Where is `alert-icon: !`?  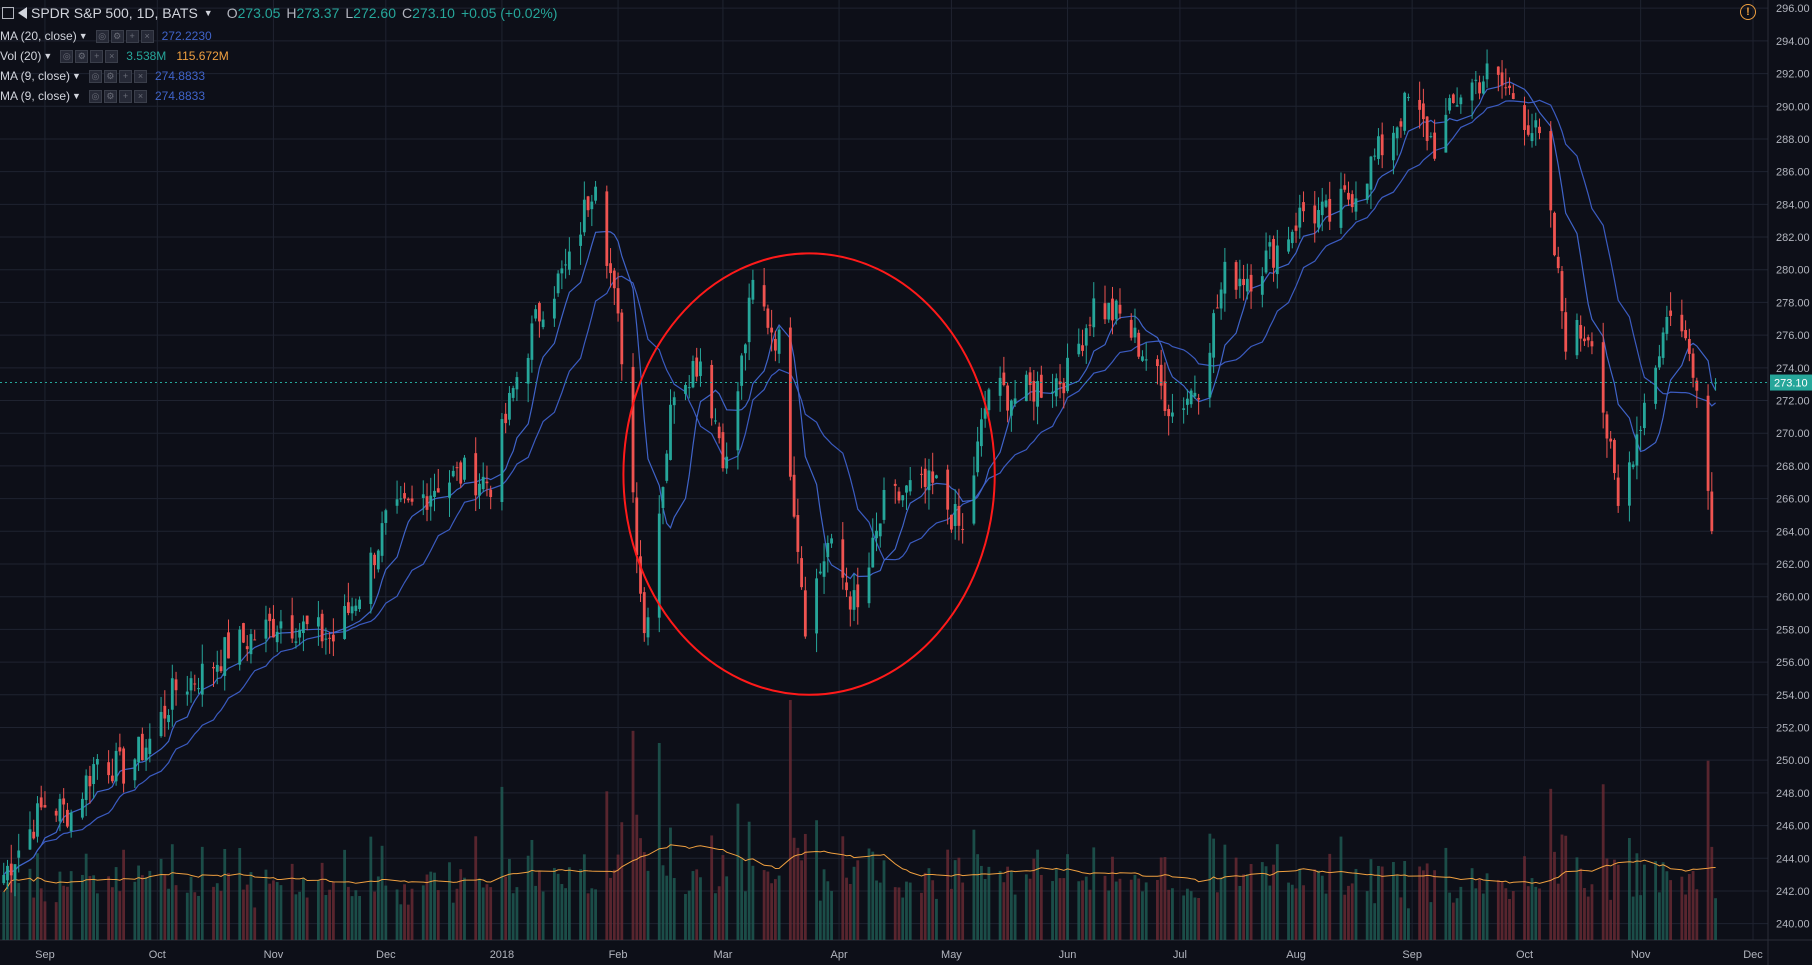
alert-icon: ! is located at coordinates (1748, 12).